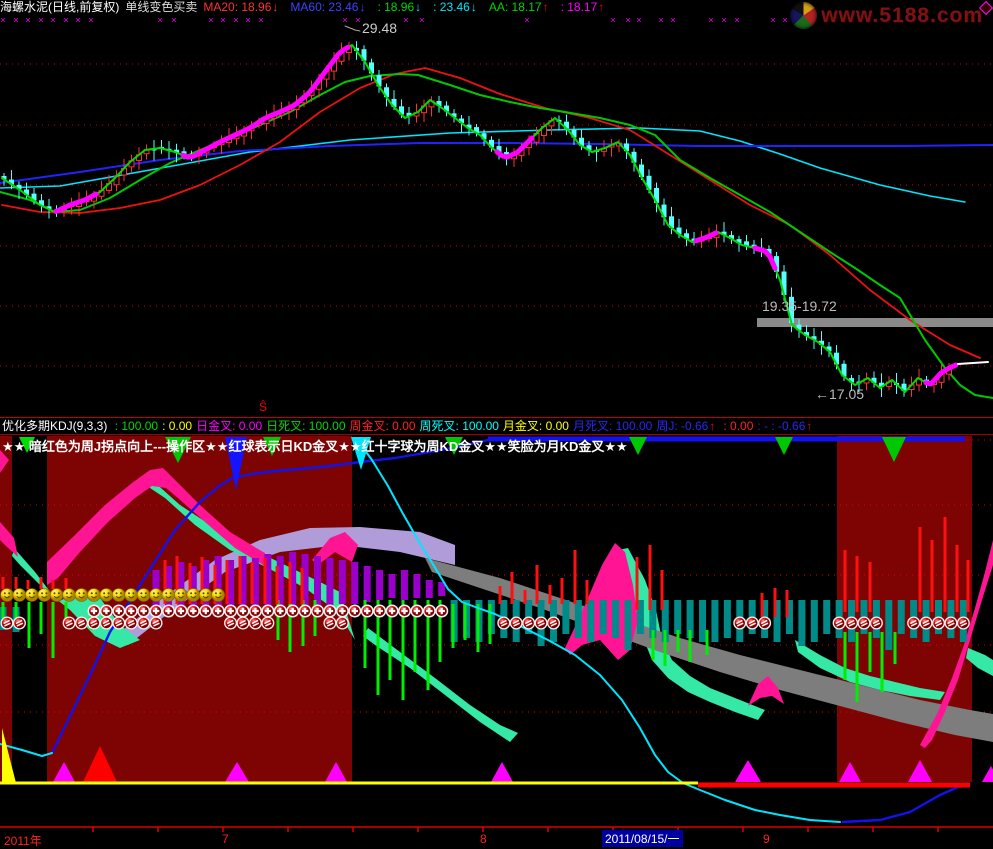 The height and width of the screenshot is (849, 993). Describe the element at coordinates (799, 306) in the screenshot. I see `price-annotation: 19.35-19.72` at that location.